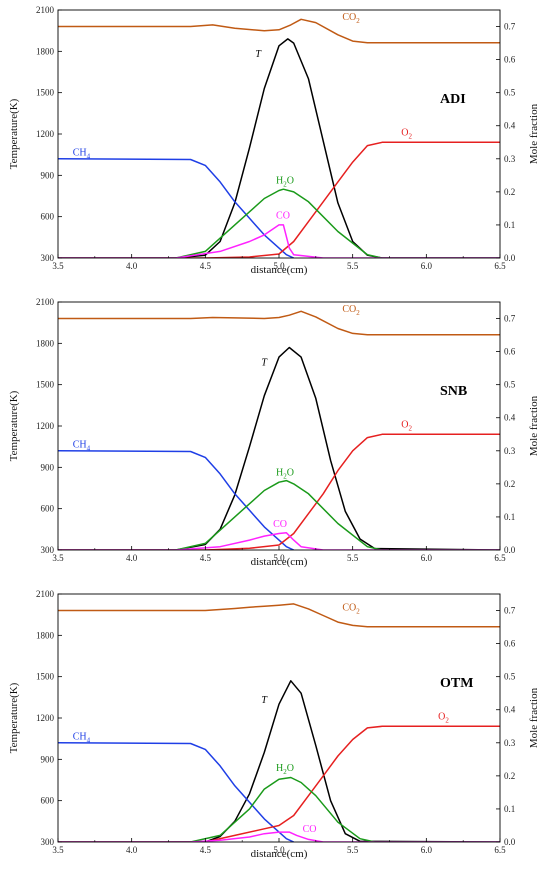  What do you see at coordinates (453, 99) in the screenshot?
I see `panel-label: ADI` at bounding box center [453, 99].